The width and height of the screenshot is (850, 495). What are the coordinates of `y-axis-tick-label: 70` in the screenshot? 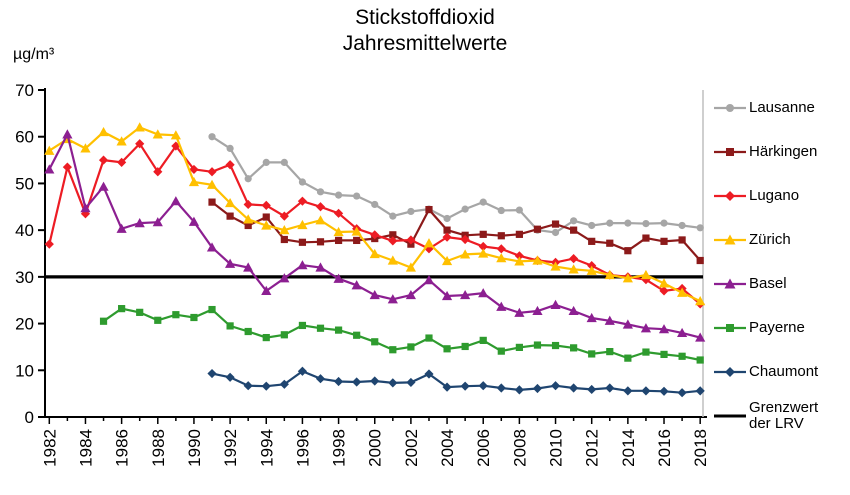 It's located at (24, 90).